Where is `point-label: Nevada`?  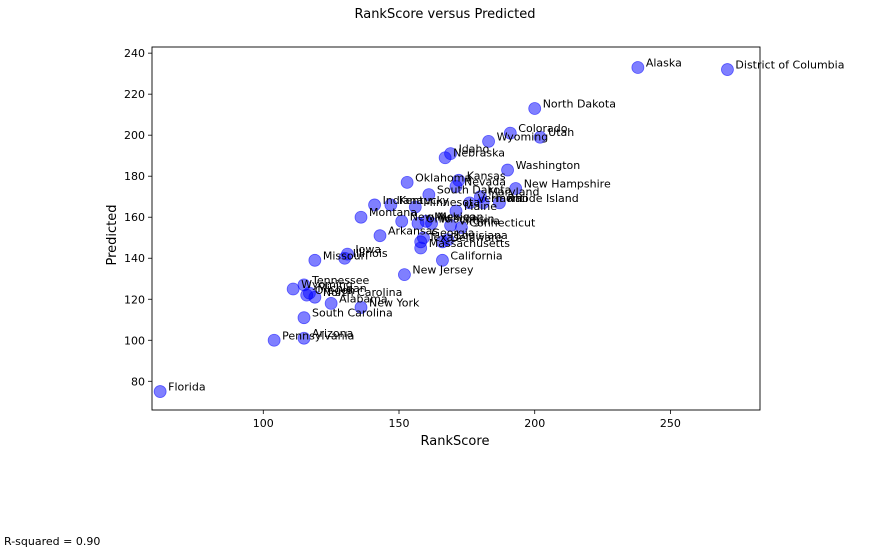 point-label: Nevada is located at coordinates (485, 181).